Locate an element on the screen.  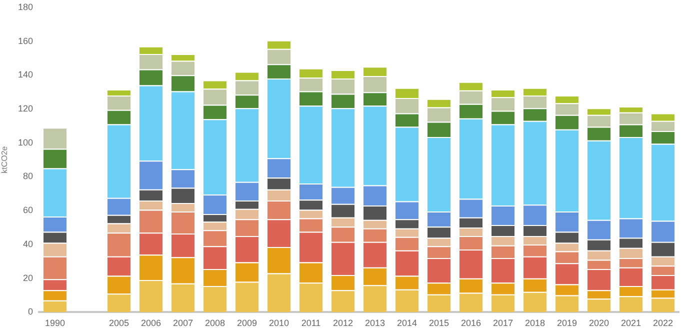
y-tick-label: 60 is located at coordinates (27, 210).